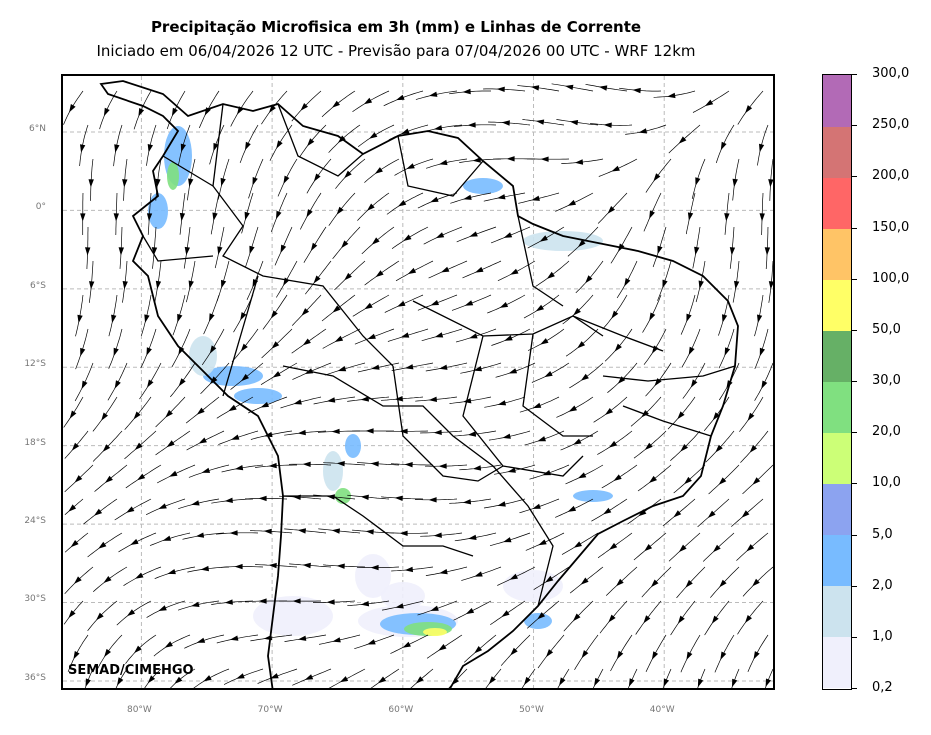  I want to click on lat-label: 0°, so click(40, 207).